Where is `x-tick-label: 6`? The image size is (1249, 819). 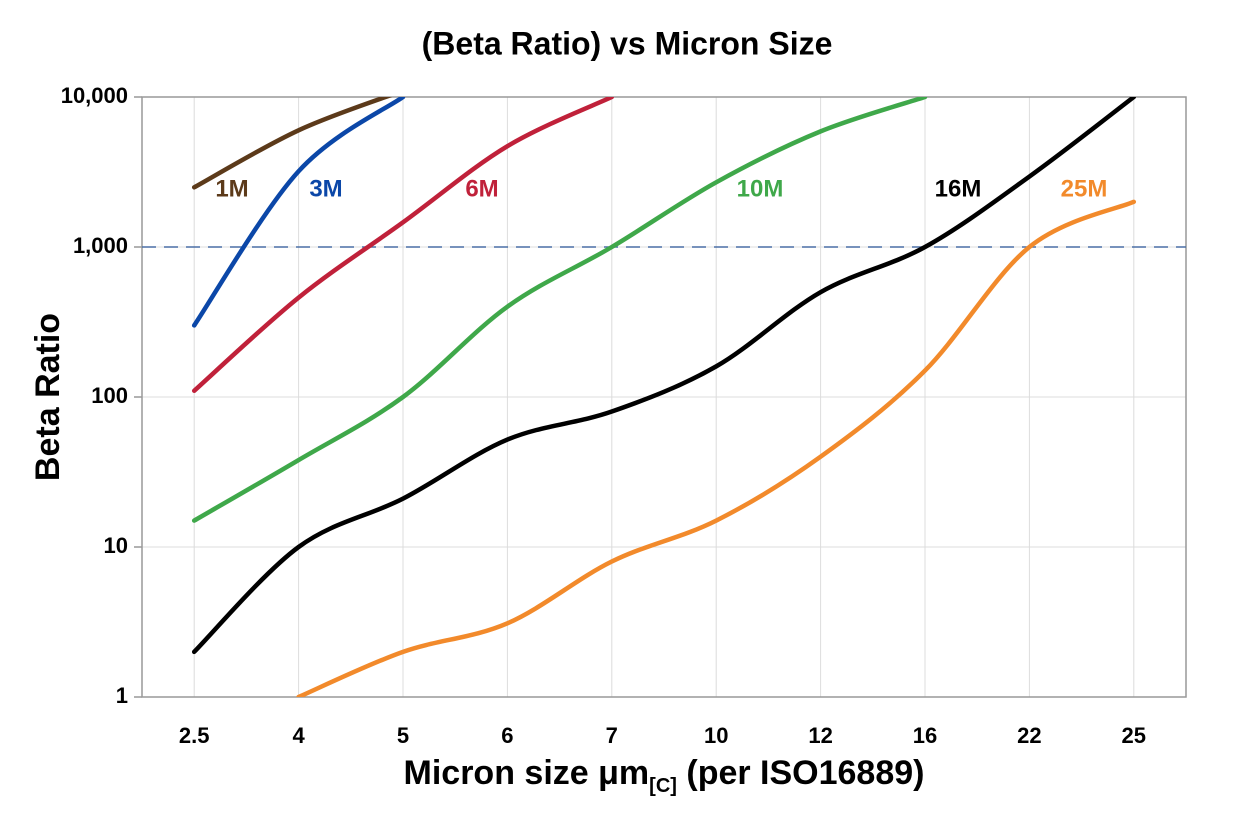
x-tick-label: 6 is located at coordinates (507, 735).